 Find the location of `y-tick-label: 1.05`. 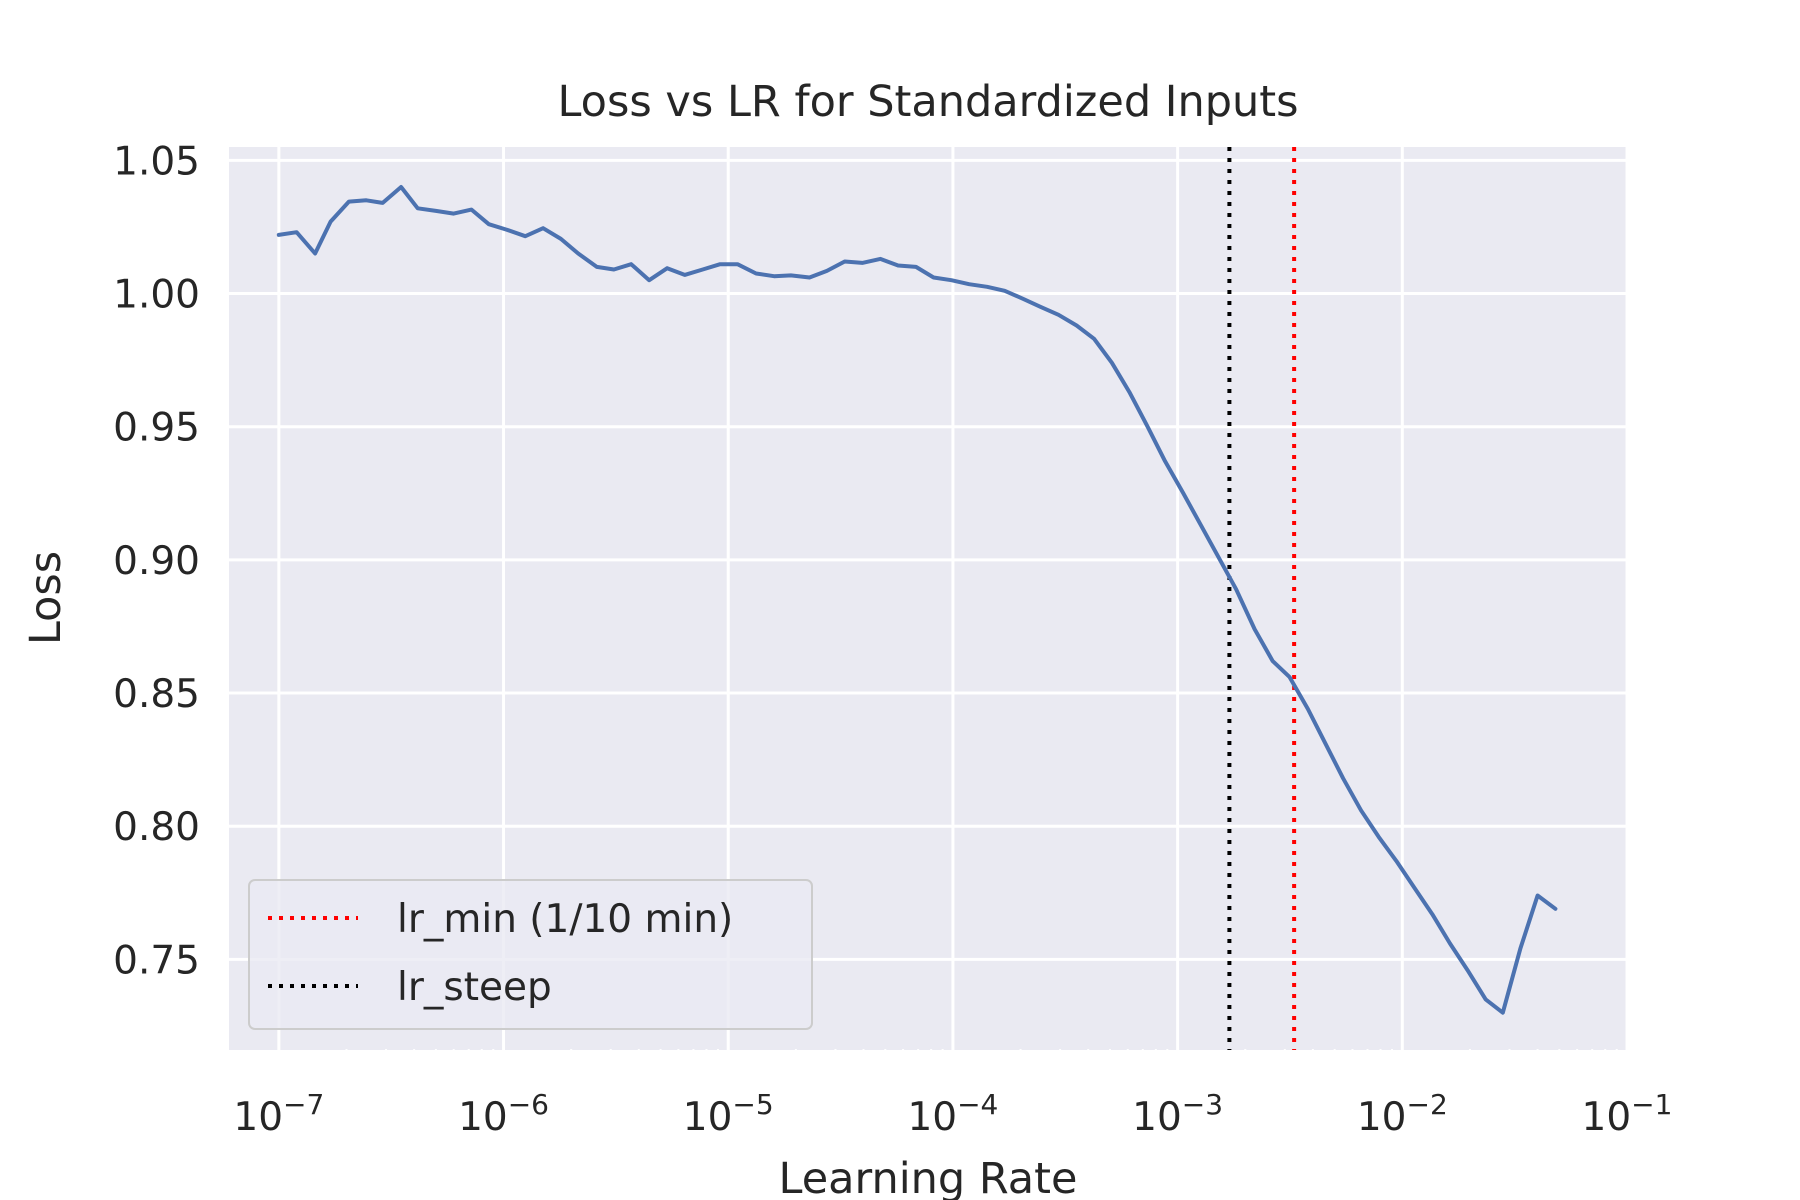

y-tick-label: 1.05 is located at coordinates (156, 161).